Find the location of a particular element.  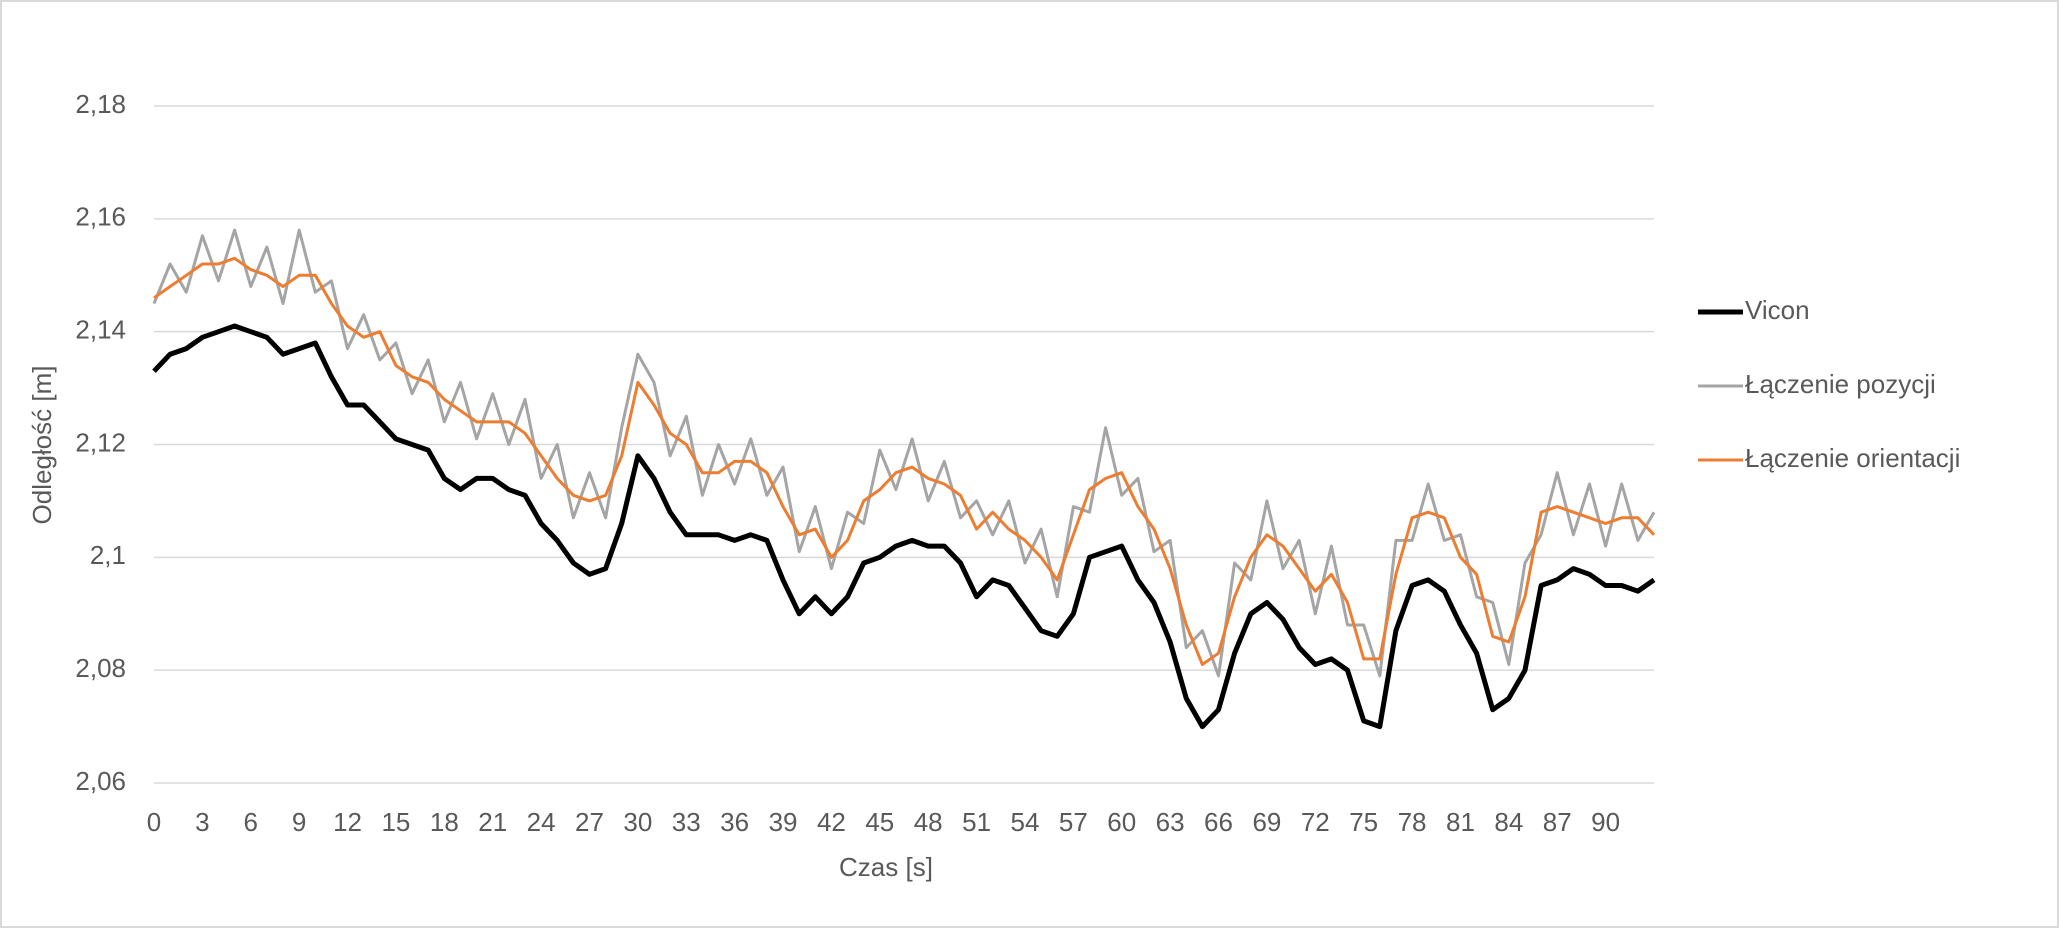

x-tick-label: 63 is located at coordinates (1170, 822).